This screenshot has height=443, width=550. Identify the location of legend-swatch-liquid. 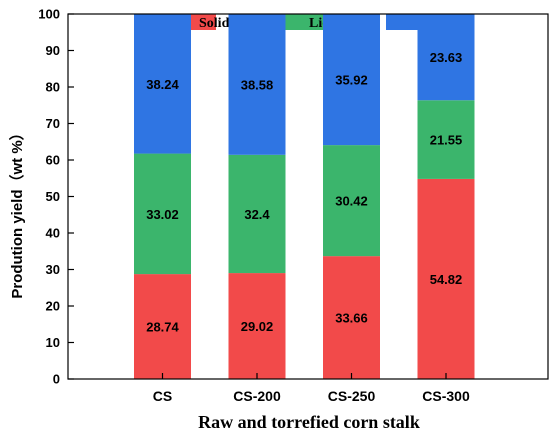
(302, 22).